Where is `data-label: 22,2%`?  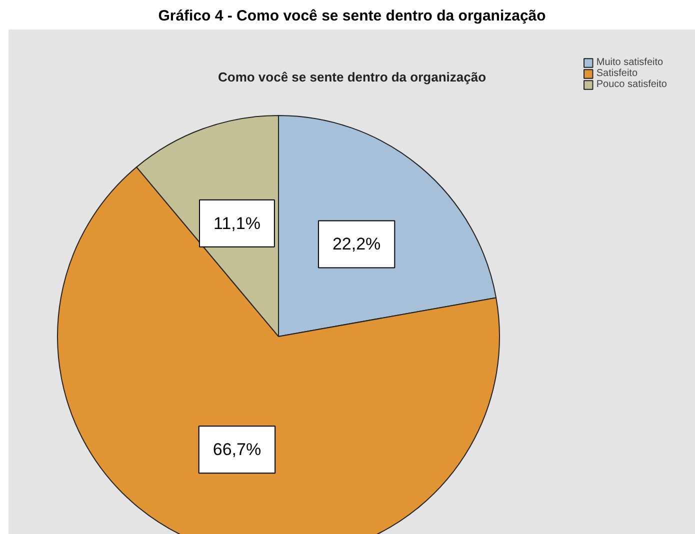 data-label: 22,2% is located at coordinates (356, 244).